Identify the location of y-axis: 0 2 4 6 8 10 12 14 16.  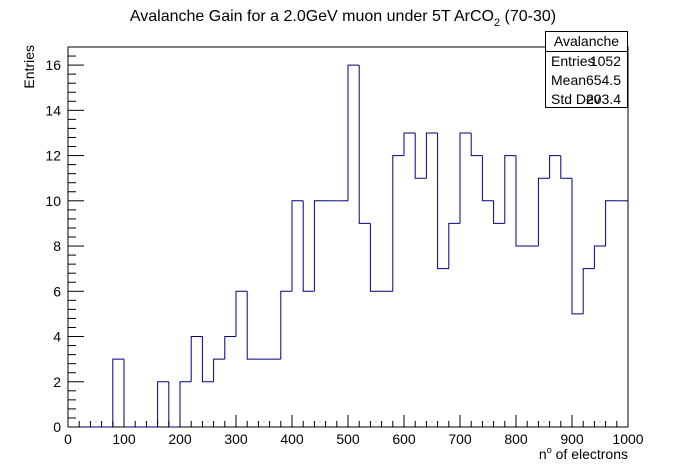
(64, 240).